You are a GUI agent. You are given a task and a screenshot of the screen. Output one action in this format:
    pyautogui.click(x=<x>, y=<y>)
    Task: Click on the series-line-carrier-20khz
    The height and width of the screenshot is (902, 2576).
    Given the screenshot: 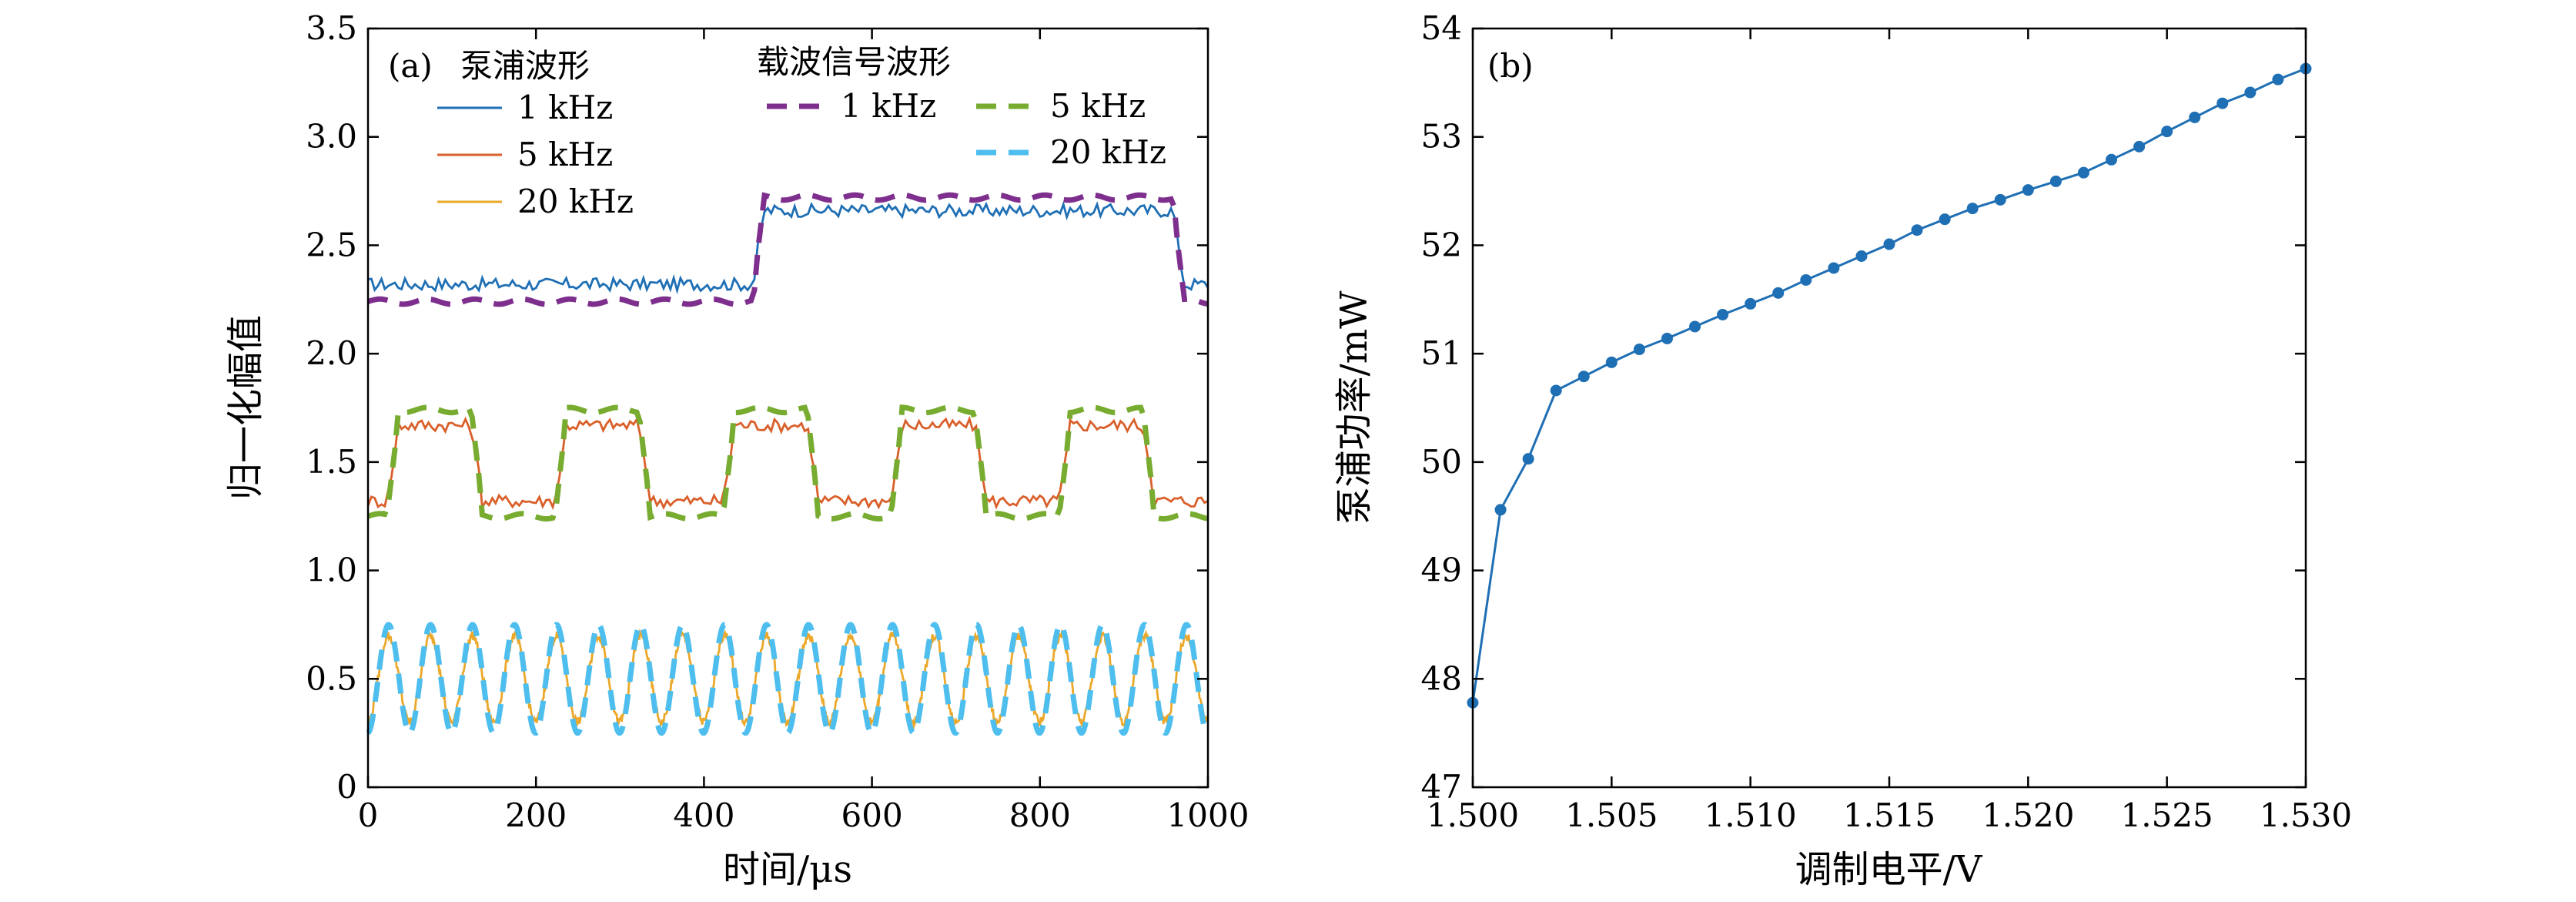 What is the action you would take?
    pyautogui.click(x=787, y=679)
    